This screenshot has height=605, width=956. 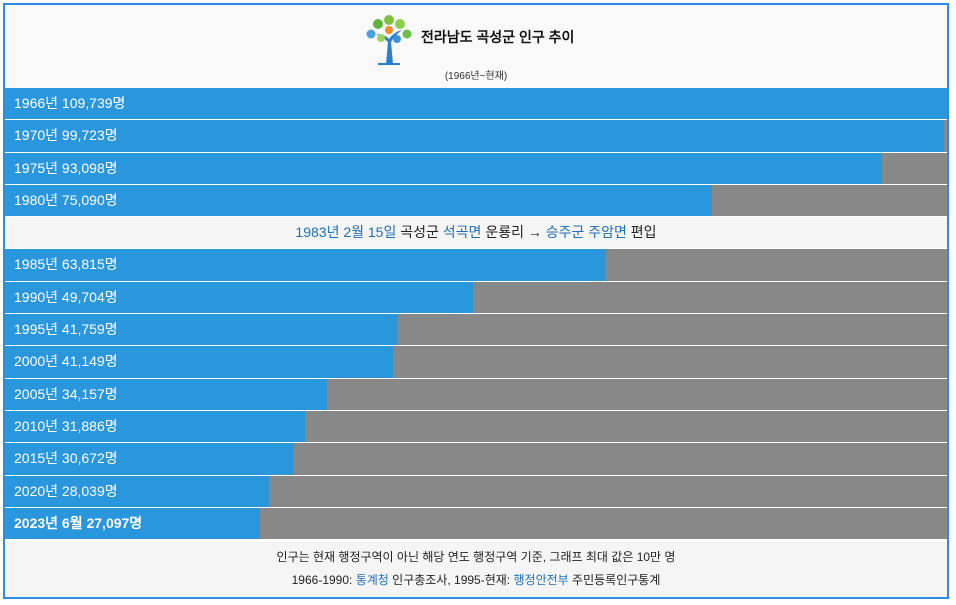 What do you see at coordinates (36, 490) in the screenshot?
I see `category-label: 2020년` at bounding box center [36, 490].